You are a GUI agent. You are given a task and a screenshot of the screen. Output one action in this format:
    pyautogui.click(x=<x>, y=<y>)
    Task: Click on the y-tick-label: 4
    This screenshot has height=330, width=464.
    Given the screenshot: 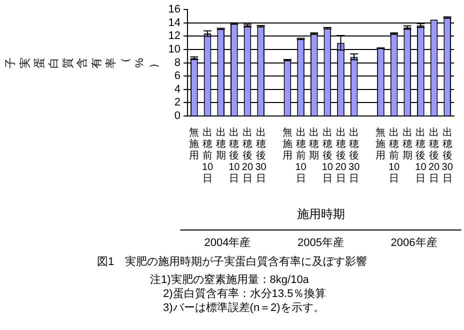 What is the action you would take?
    pyautogui.click(x=177, y=89)
    